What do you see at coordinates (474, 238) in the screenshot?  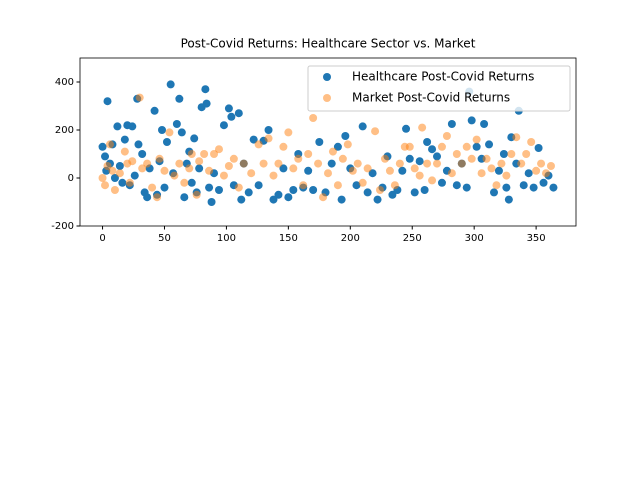 I see `x-tick-label: 300` at bounding box center [474, 238].